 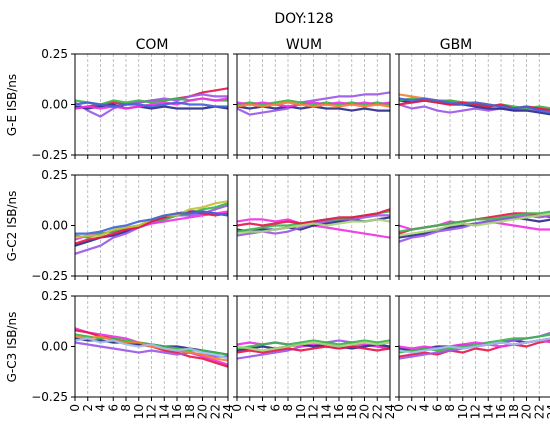 I want to click on panel-r1-c0: 0.25 0.00 −0.25, so click(x=130, y=225).